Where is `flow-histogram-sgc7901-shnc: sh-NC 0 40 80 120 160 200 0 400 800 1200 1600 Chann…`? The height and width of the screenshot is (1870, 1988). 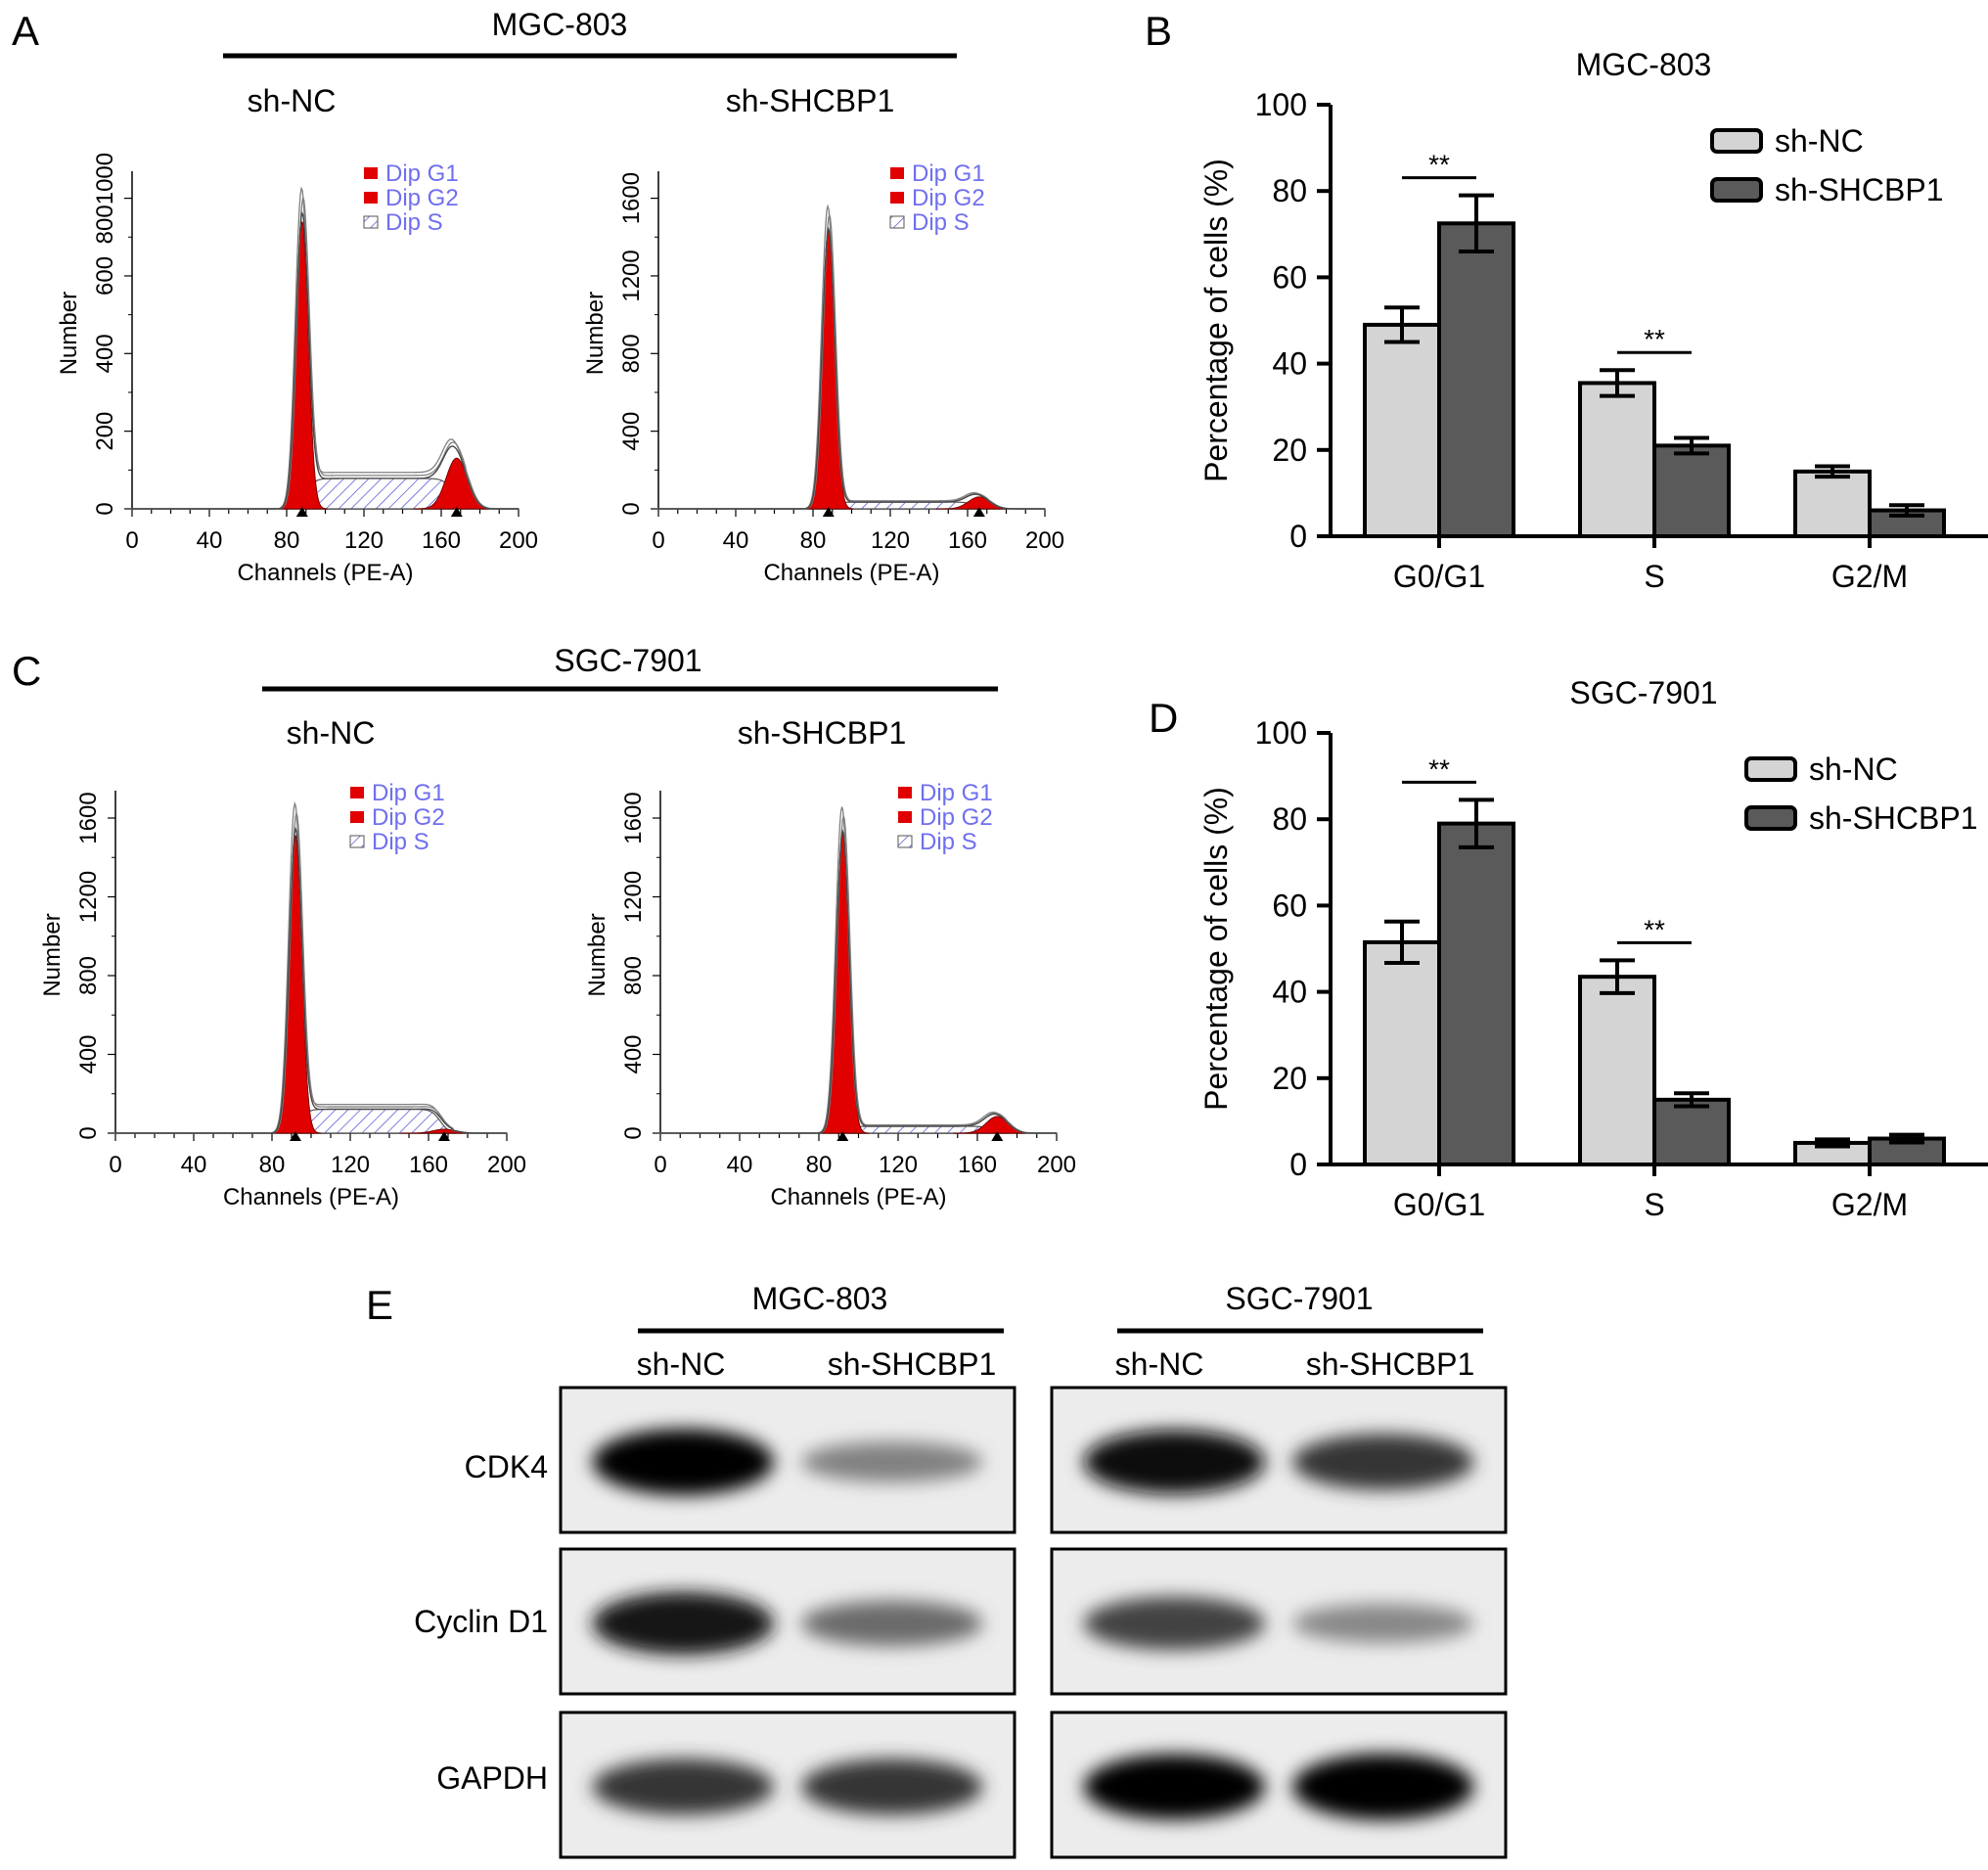 flow-histogram-sgc7901-shnc: sh-NC 0 40 80 120 160 200 0 400 800 1200 1600 Chann… is located at coordinates (283, 963).